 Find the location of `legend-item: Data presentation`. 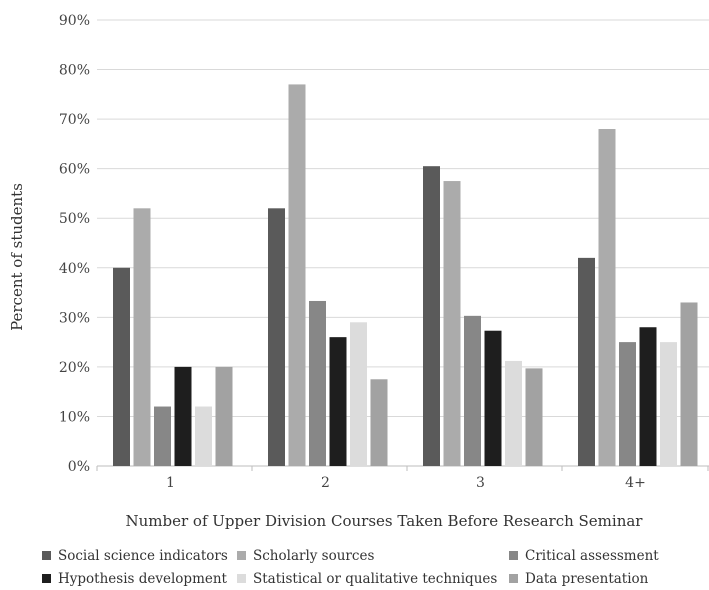

legend-item: Data presentation is located at coordinates (596, 578).